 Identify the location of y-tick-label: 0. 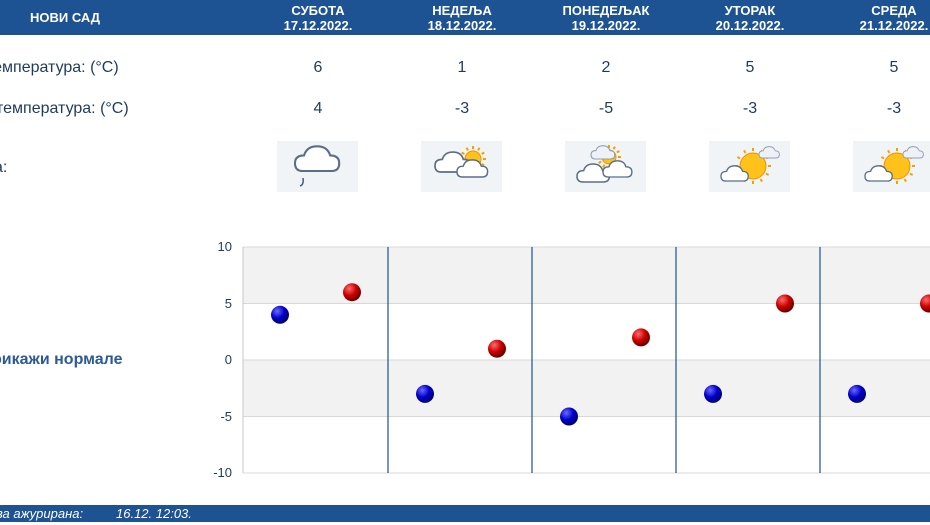
(228, 359).